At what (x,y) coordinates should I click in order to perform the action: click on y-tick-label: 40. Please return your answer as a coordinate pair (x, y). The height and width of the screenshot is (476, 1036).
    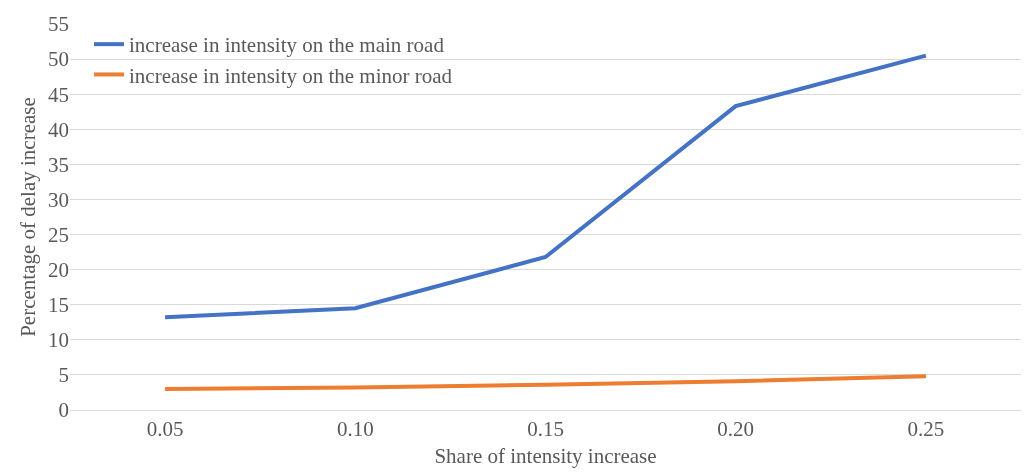
    Looking at the image, I should click on (58, 129).